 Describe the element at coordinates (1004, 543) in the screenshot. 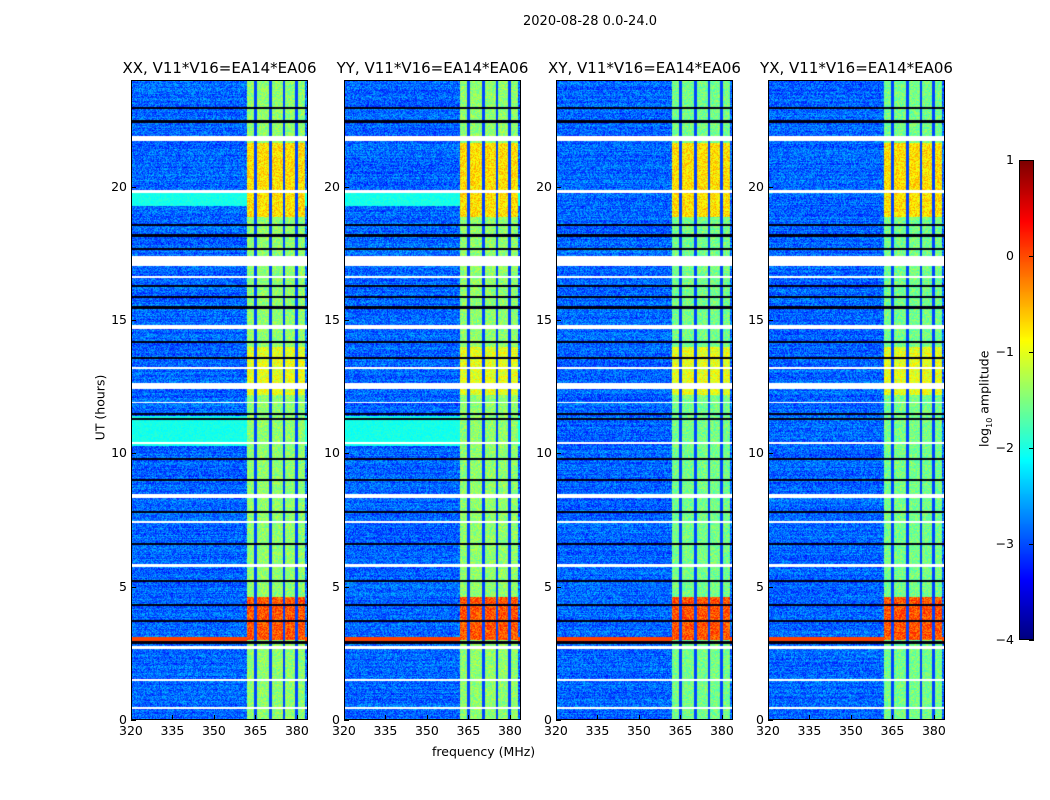

I see `colorbar-tick-label: −3` at that location.